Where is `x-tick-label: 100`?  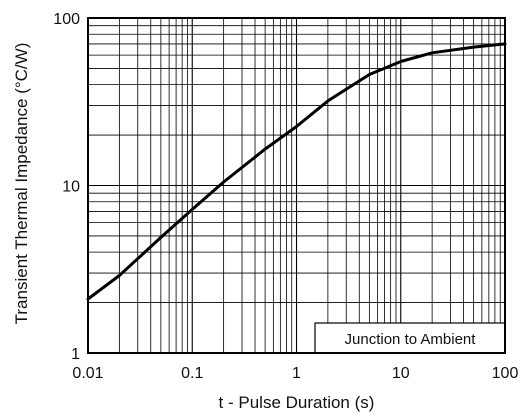
x-tick-label: 100 is located at coordinates (505, 373).